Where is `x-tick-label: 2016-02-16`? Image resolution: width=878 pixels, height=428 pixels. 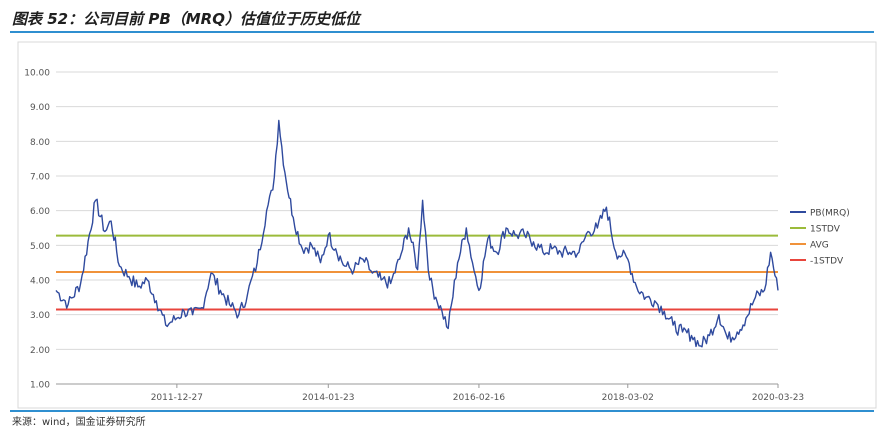 x-tick-label: 2016-02-16 is located at coordinates (479, 398).